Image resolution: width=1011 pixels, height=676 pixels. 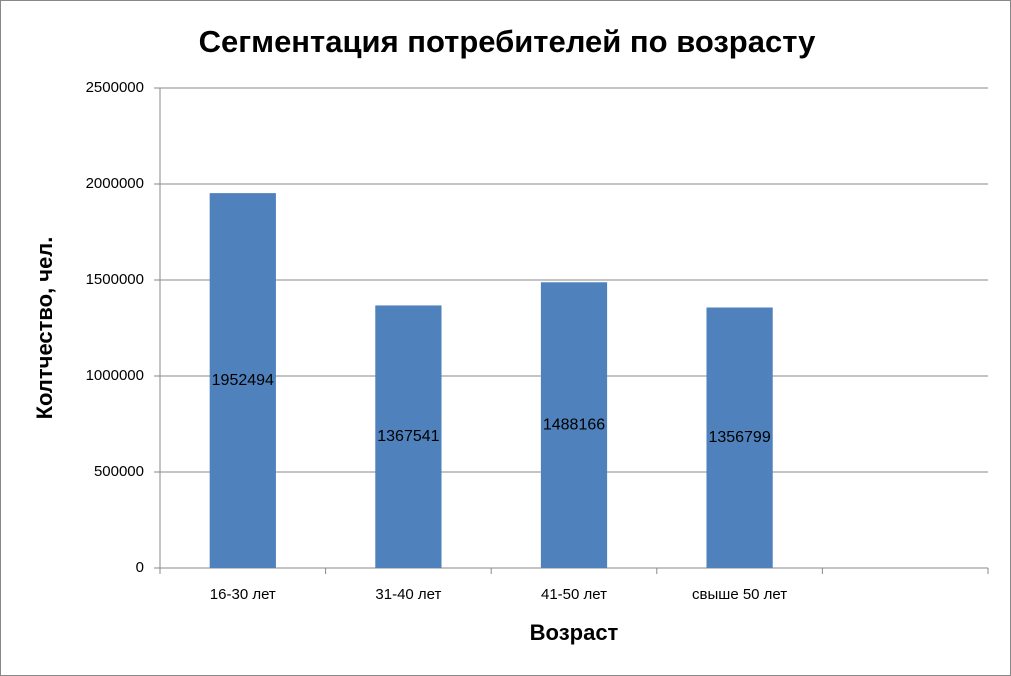 What do you see at coordinates (44, 328) in the screenshot?
I see `y-axis-title: Колтчество, чел.` at bounding box center [44, 328].